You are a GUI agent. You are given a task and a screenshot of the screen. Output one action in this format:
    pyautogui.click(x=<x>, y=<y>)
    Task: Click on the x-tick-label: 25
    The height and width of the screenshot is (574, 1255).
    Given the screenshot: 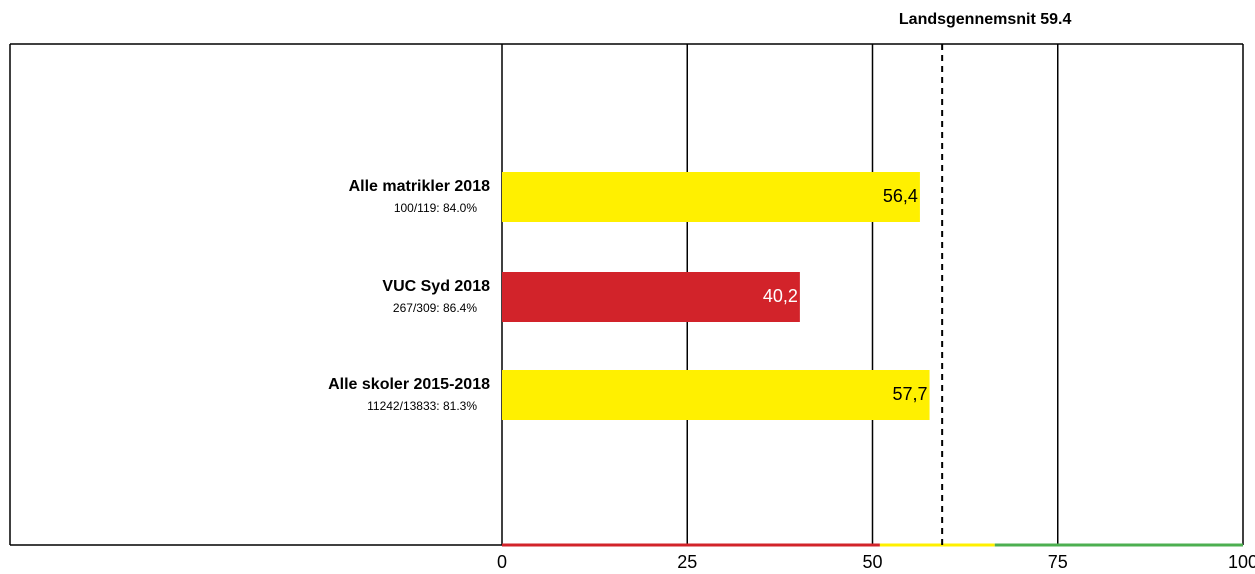 What is the action you would take?
    pyautogui.click(x=687, y=562)
    